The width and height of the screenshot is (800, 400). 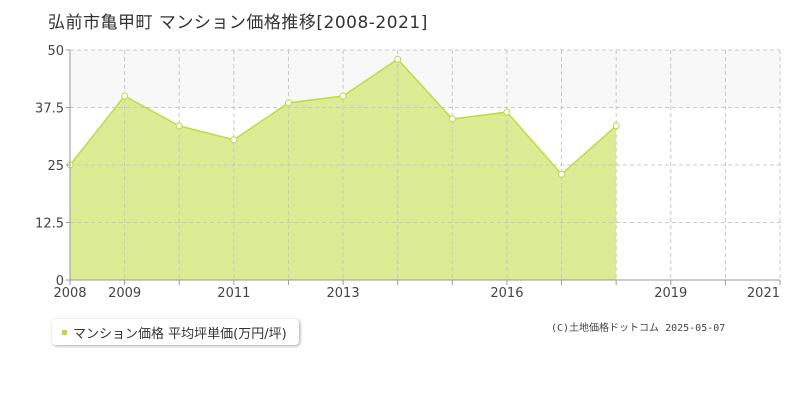 I want to click on x-tick-label: 2013, so click(x=343, y=293).